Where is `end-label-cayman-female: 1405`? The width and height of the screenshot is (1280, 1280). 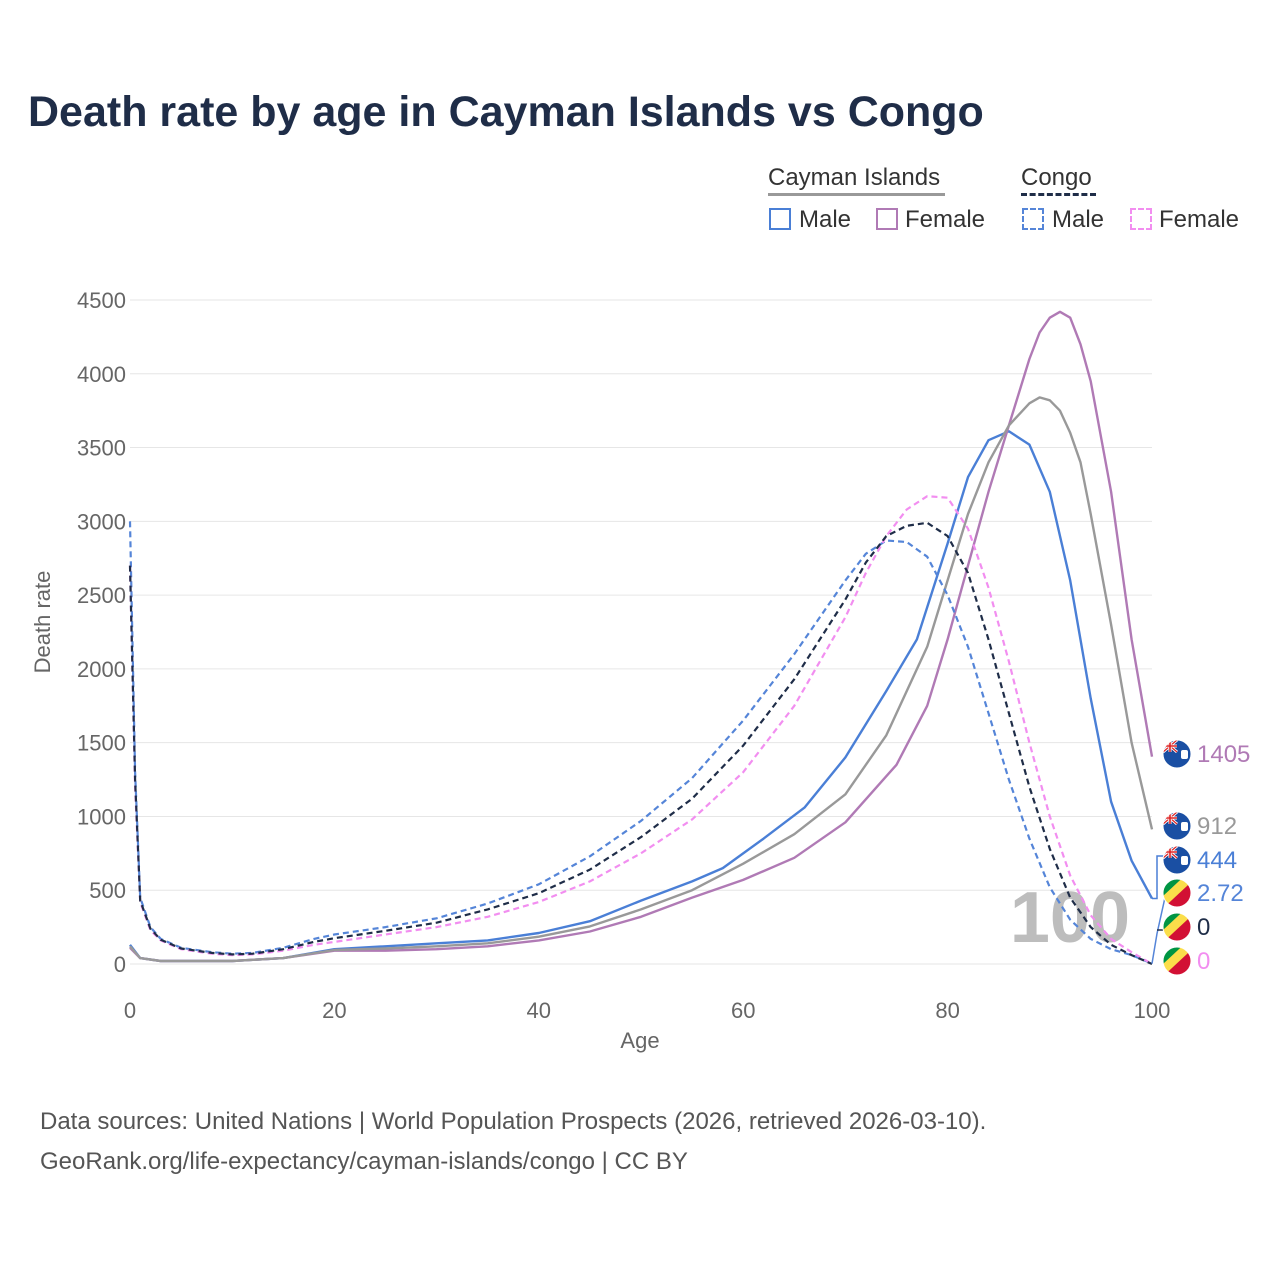 end-label-cayman-female: 1405 is located at coordinates (1206, 754).